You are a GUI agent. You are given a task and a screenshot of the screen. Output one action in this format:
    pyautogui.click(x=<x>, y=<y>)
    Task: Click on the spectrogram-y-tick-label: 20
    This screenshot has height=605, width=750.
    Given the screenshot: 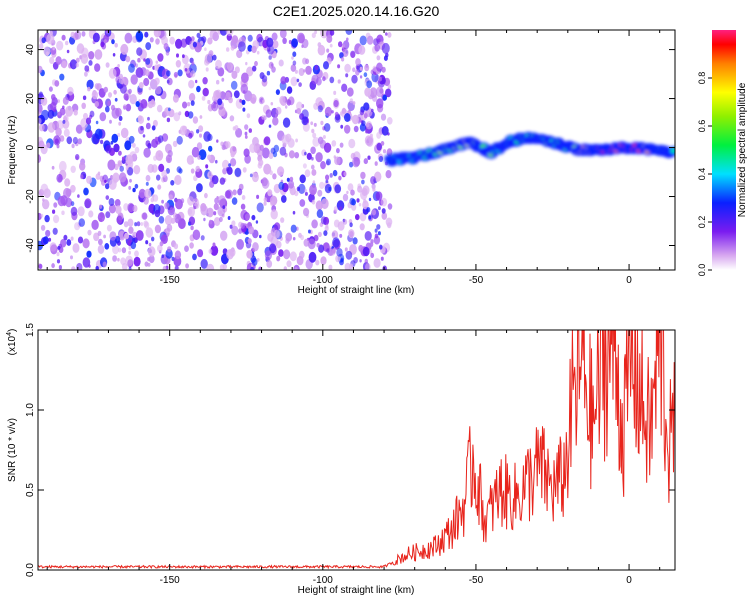 What is the action you would take?
    pyautogui.click(x=30, y=99)
    